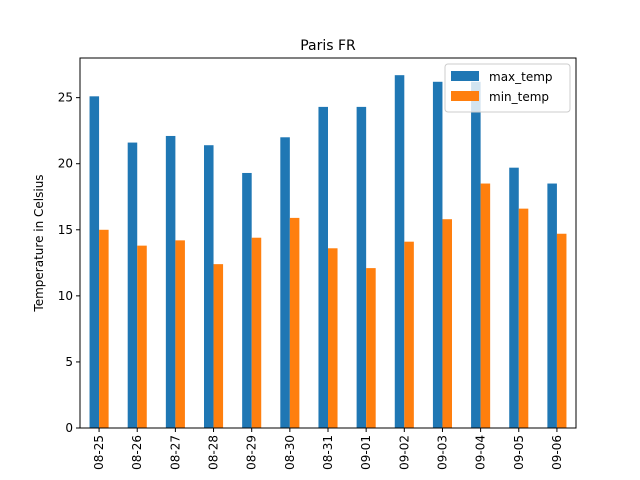 The height and width of the screenshot is (480, 640). What do you see at coordinates (69, 362) in the screenshot?
I see `y-tick-label: 5` at bounding box center [69, 362].